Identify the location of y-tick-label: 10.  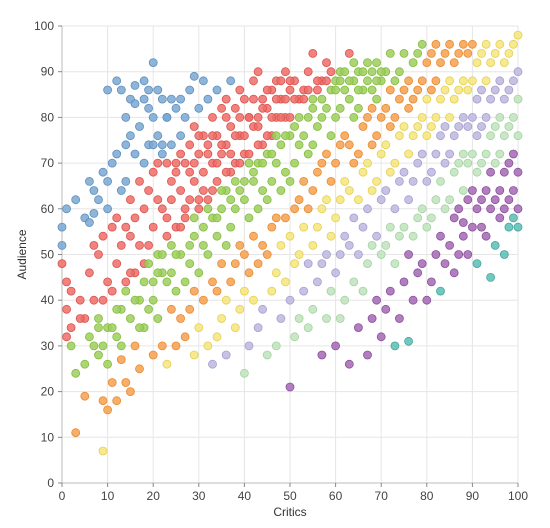
(48, 437).